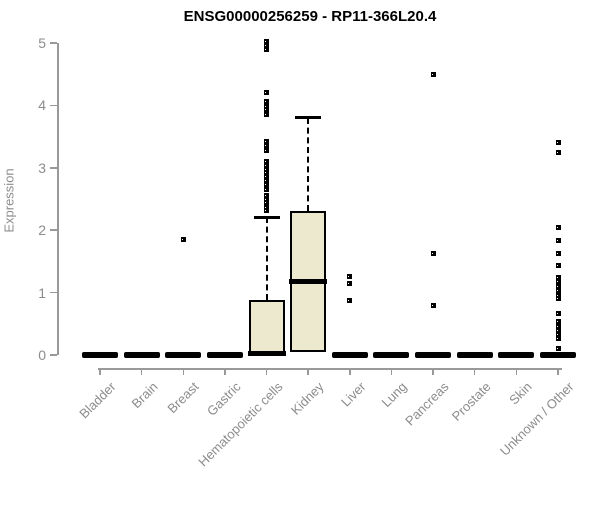 Image resolution: width=600 pixels, height=531 pixels. I want to click on y-axis-title: Expression, so click(9, 200).